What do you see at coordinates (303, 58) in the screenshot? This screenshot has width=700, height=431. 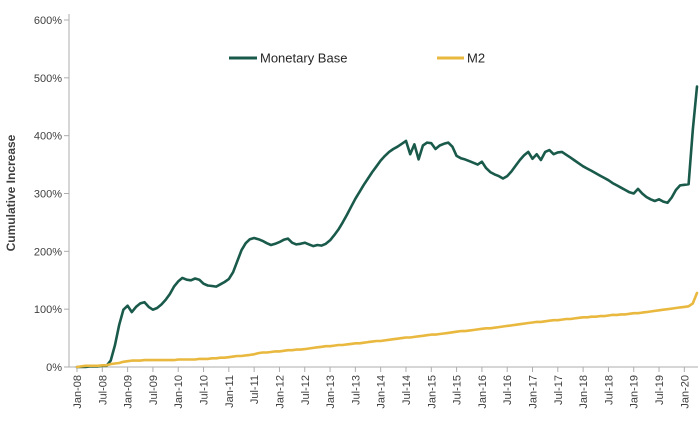 I see `legend-label-monetary-base: Monetary Base` at bounding box center [303, 58].